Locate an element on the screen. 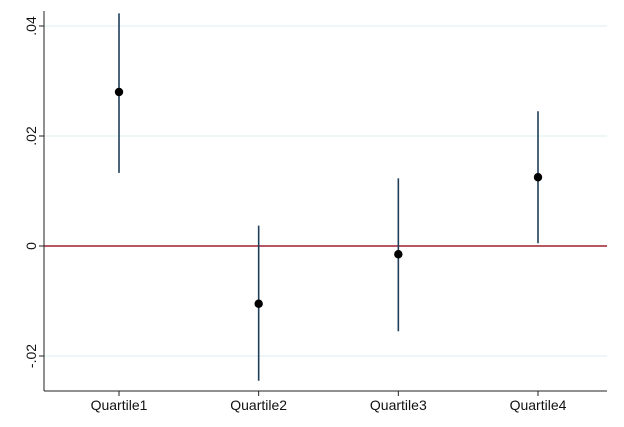  x-tick-label: Quartile3 is located at coordinates (398, 405).